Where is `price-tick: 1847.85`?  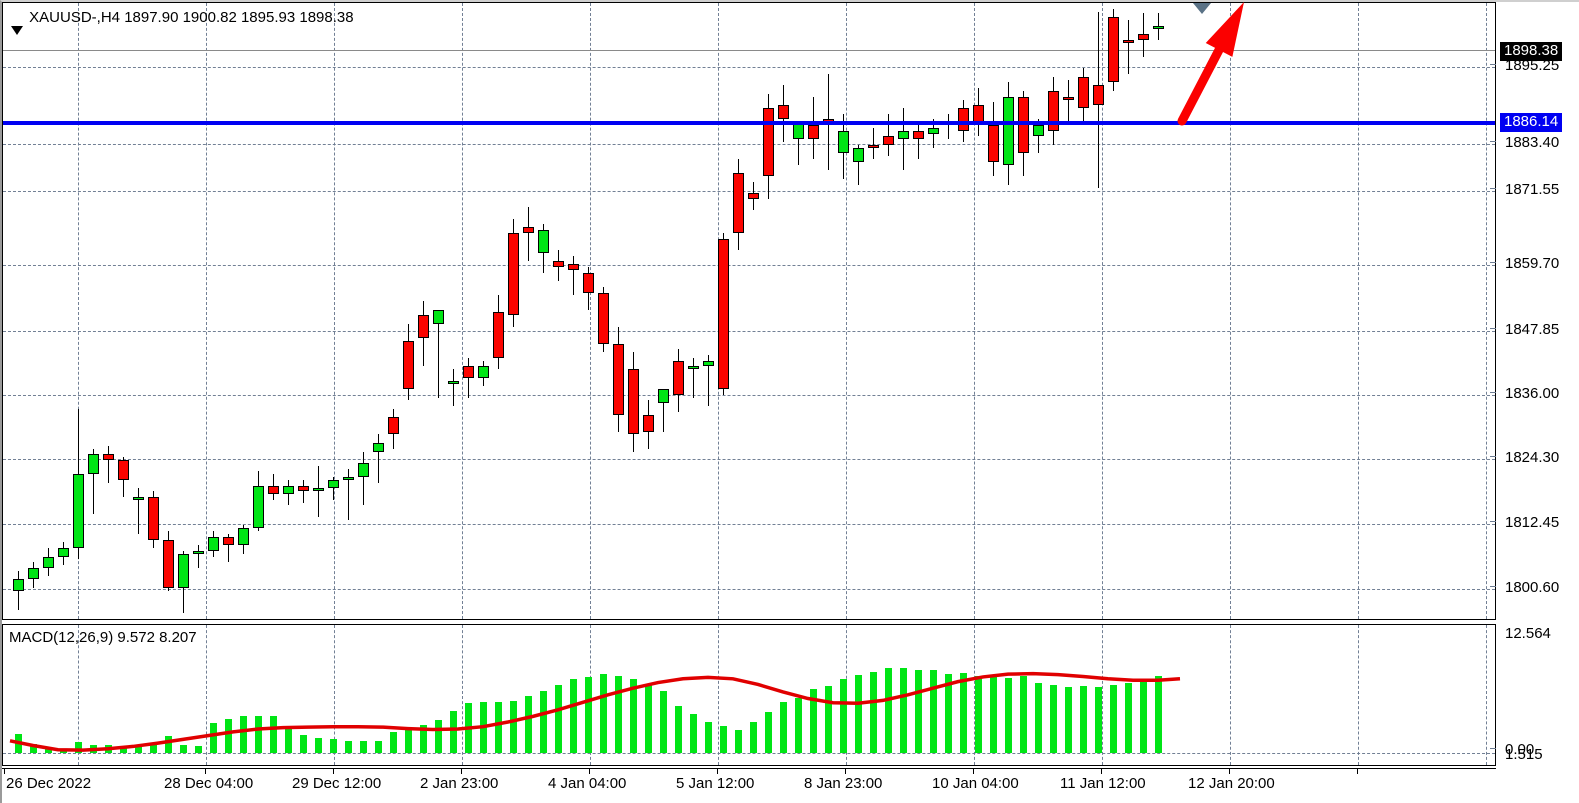 price-tick: 1847.85 is located at coordinates (1525, 329).